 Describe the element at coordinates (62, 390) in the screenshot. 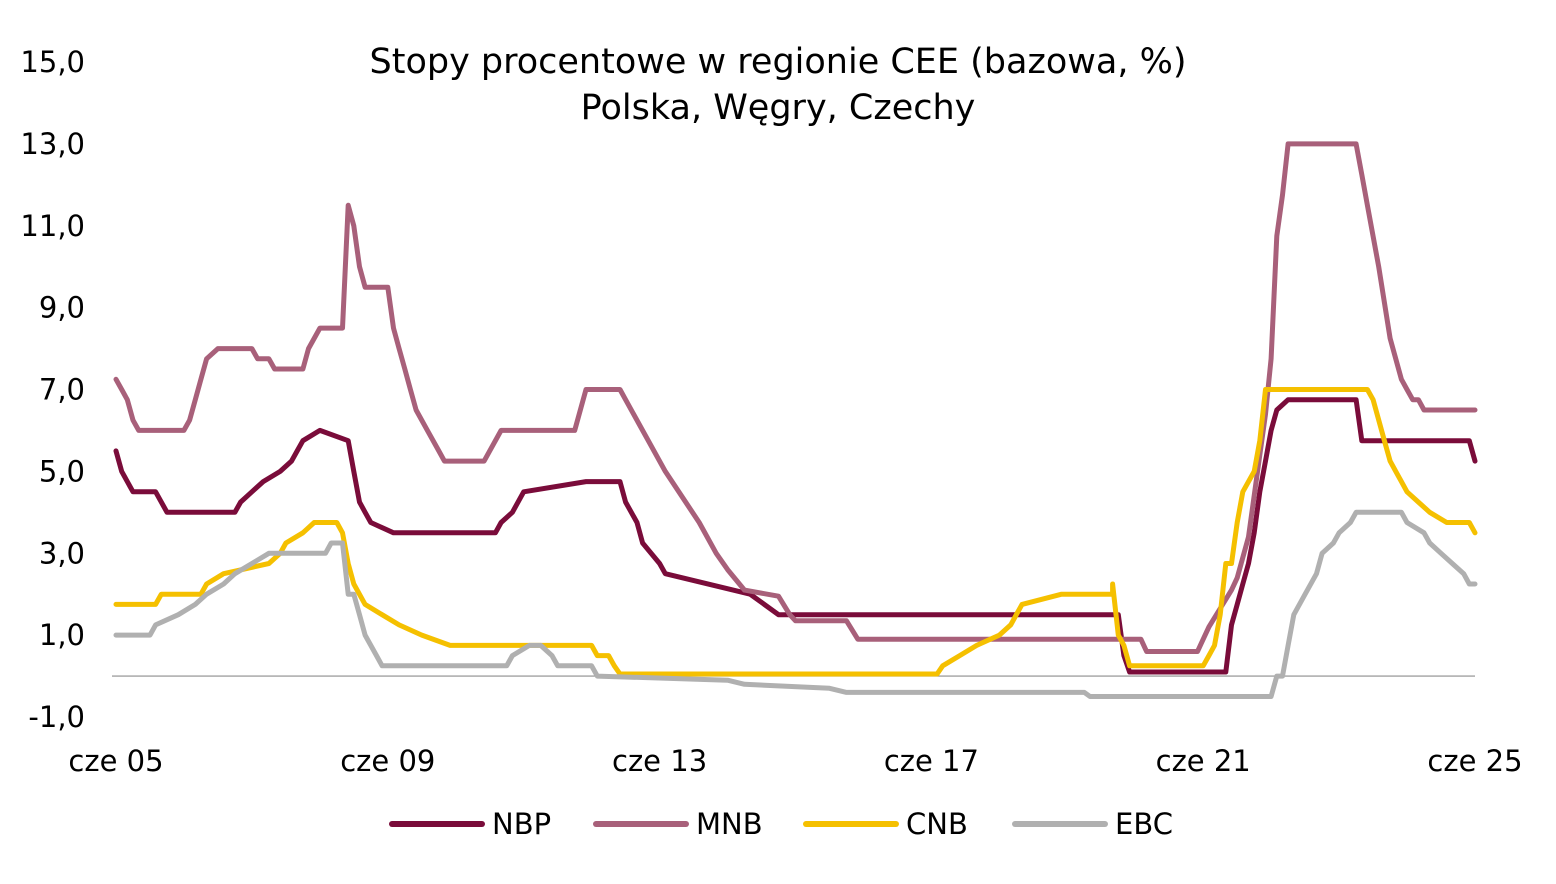

I see `y-tick-label: 7,0` at that location.